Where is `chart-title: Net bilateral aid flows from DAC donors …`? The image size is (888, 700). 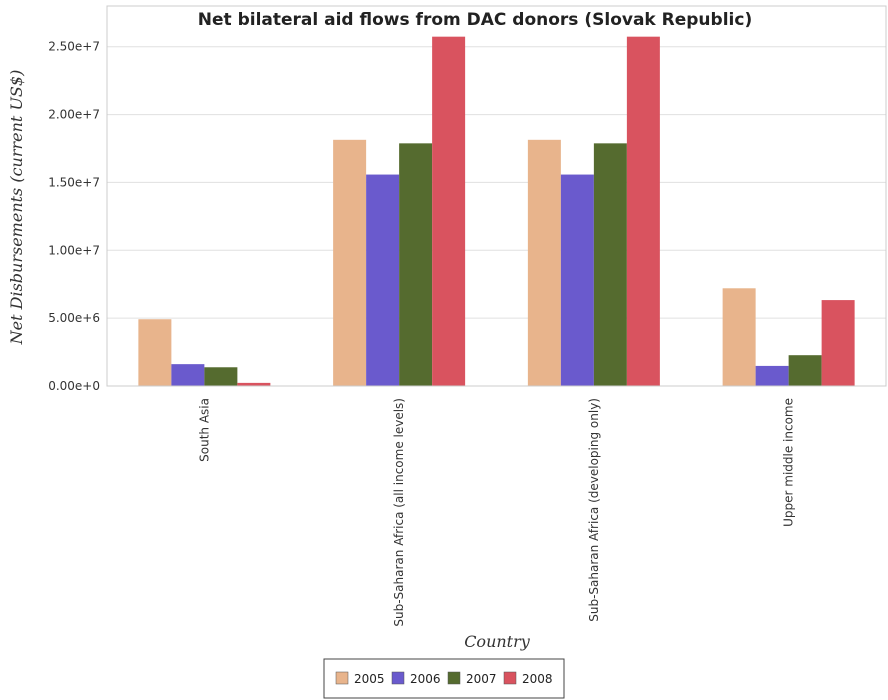 chart-title: Net bilateral aid flows from DAC donors … is located at coordinates (475, 20).